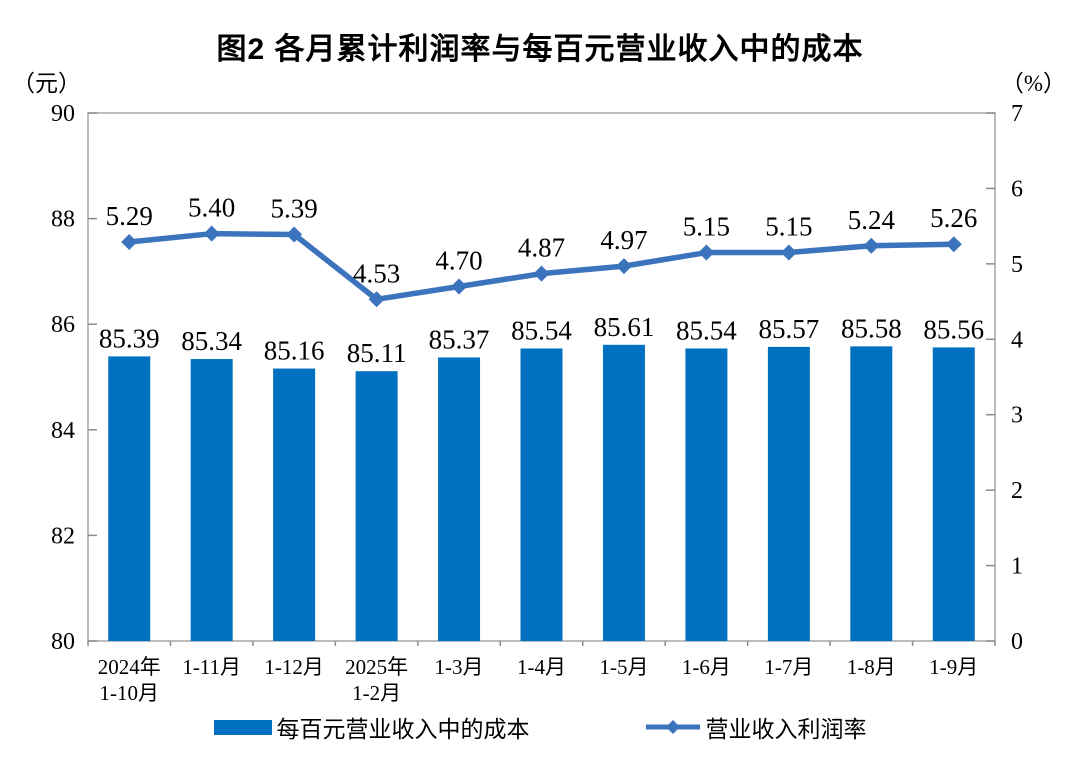 The height and width of the screenshot is (774, 1080). I want to click on right-axis-unit-label: （%）, so click(1033, 83).